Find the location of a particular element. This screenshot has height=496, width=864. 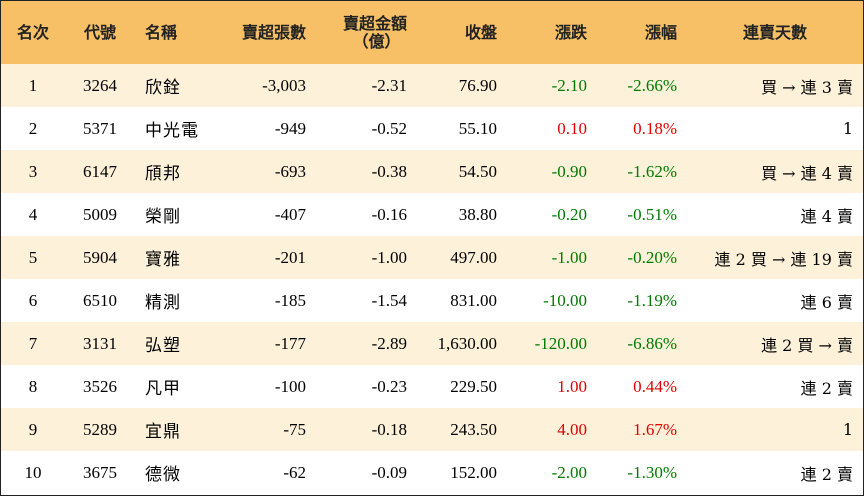

cell-net-sell-amount: -1.54 is located at coordinates (389, 300).